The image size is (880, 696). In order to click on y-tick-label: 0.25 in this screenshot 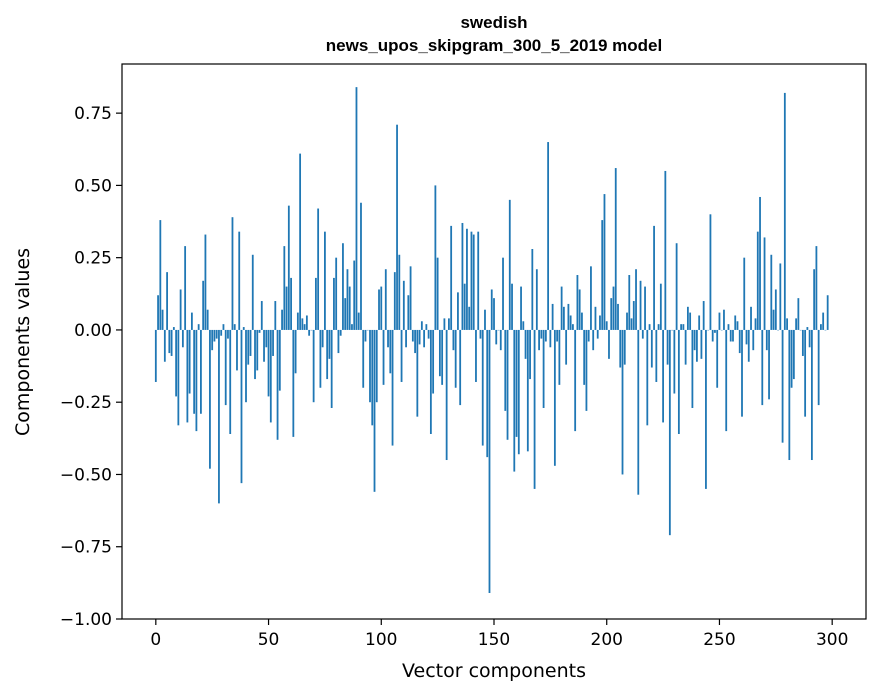, I will do `click(93, 259)`.